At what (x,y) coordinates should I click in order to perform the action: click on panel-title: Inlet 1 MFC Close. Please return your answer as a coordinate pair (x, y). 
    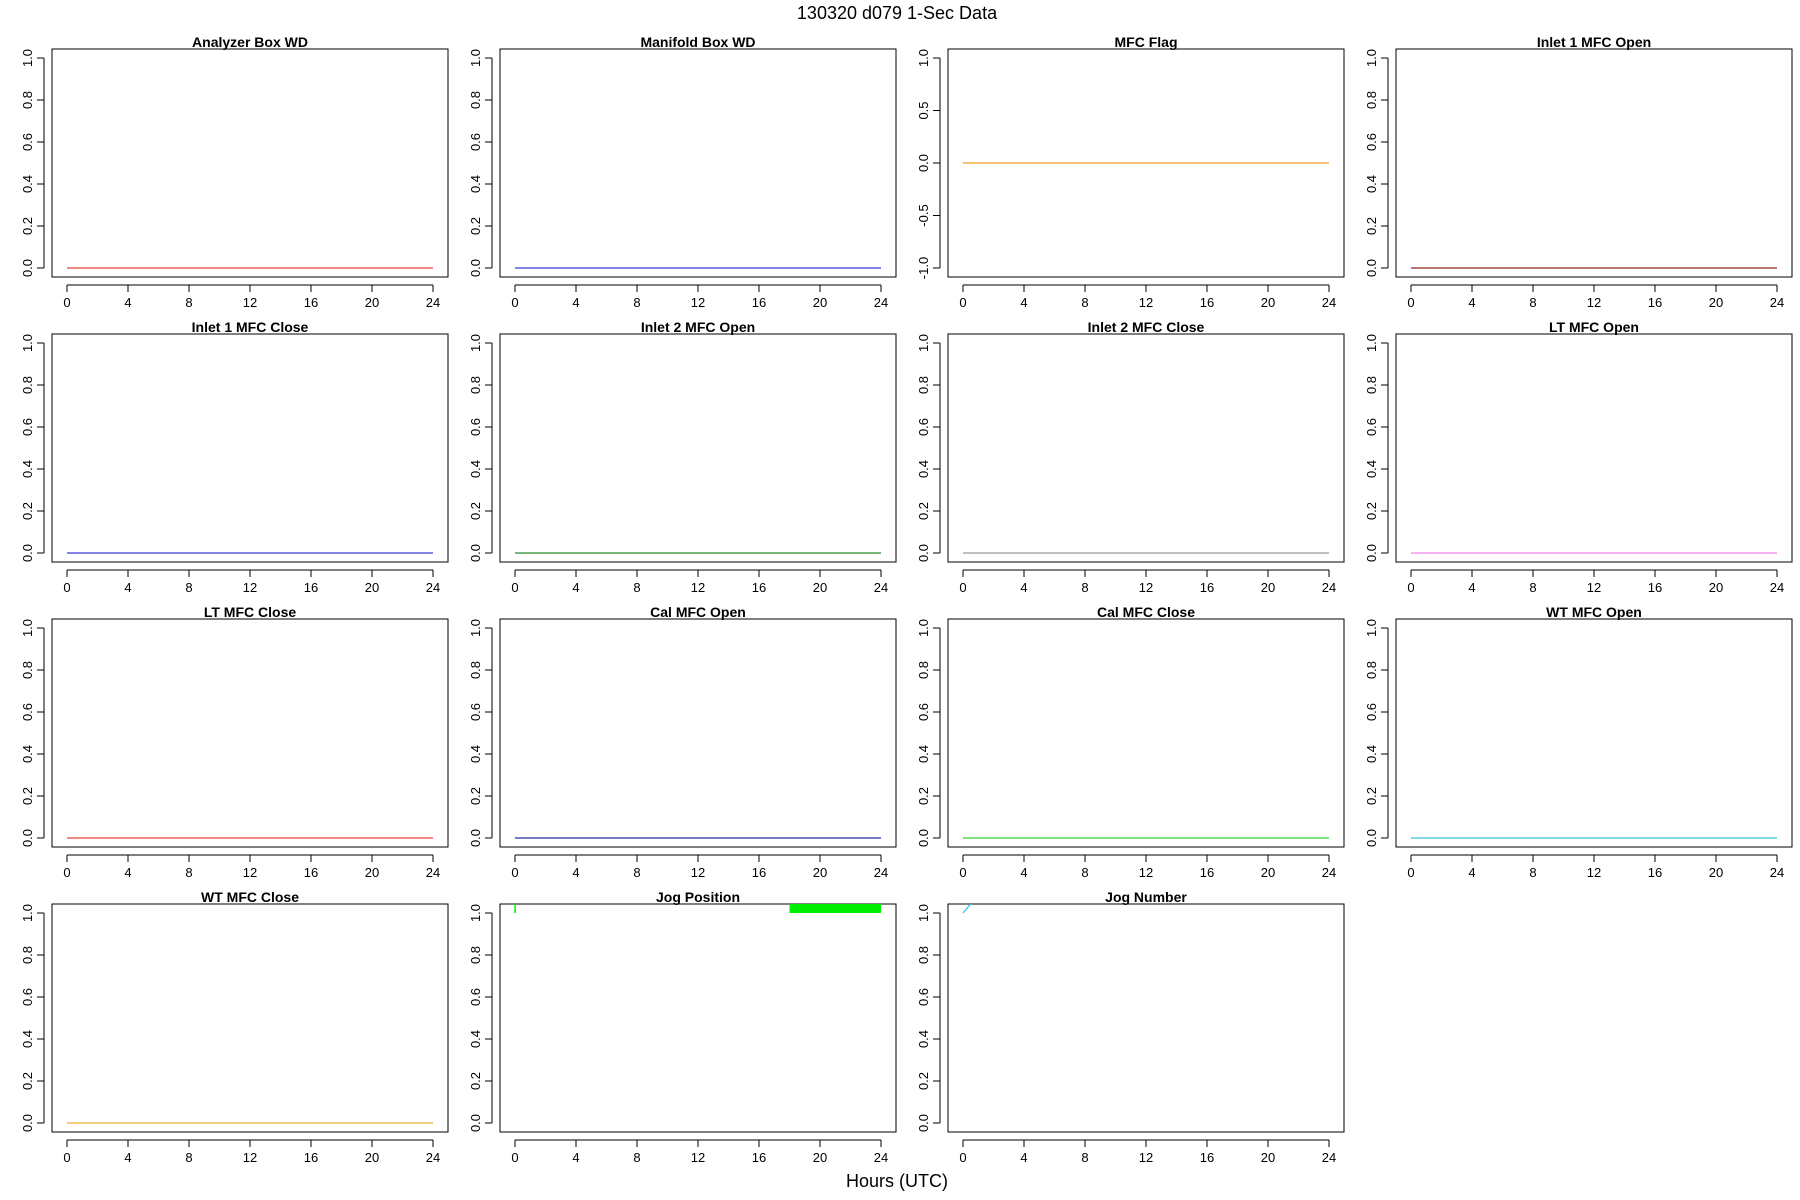
    Looking at the image, I should click on (250, 327).